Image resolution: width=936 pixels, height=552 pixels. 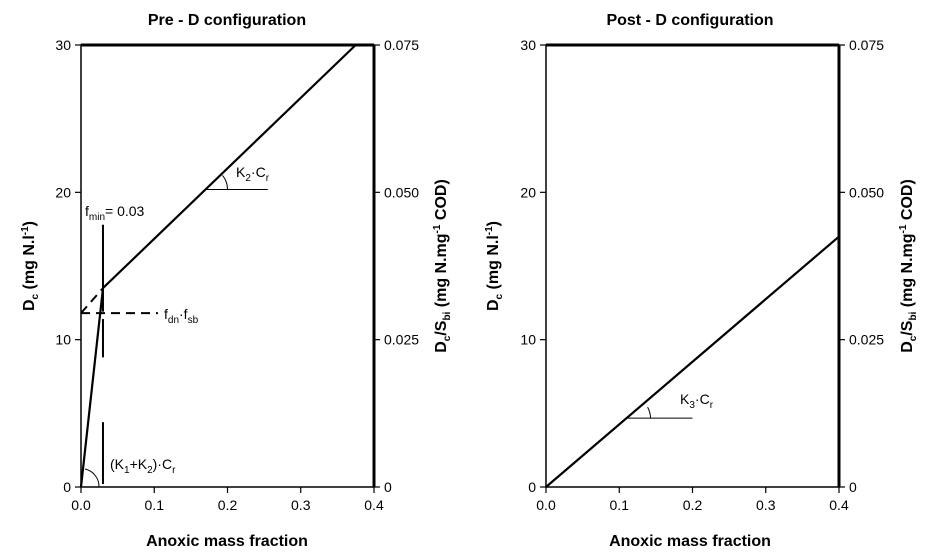 I want to click on fdn-fsb-label: fdn·fsb, so click(x=181, y=316).